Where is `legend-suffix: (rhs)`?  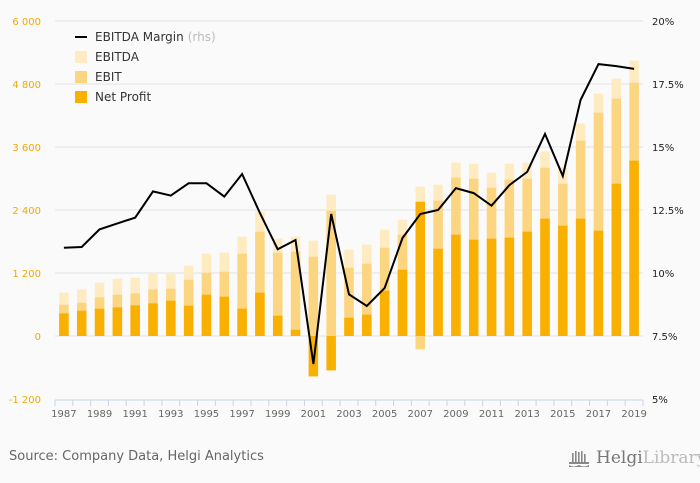 legend-suffix: (rhs) is located at coordinates (201, 37).